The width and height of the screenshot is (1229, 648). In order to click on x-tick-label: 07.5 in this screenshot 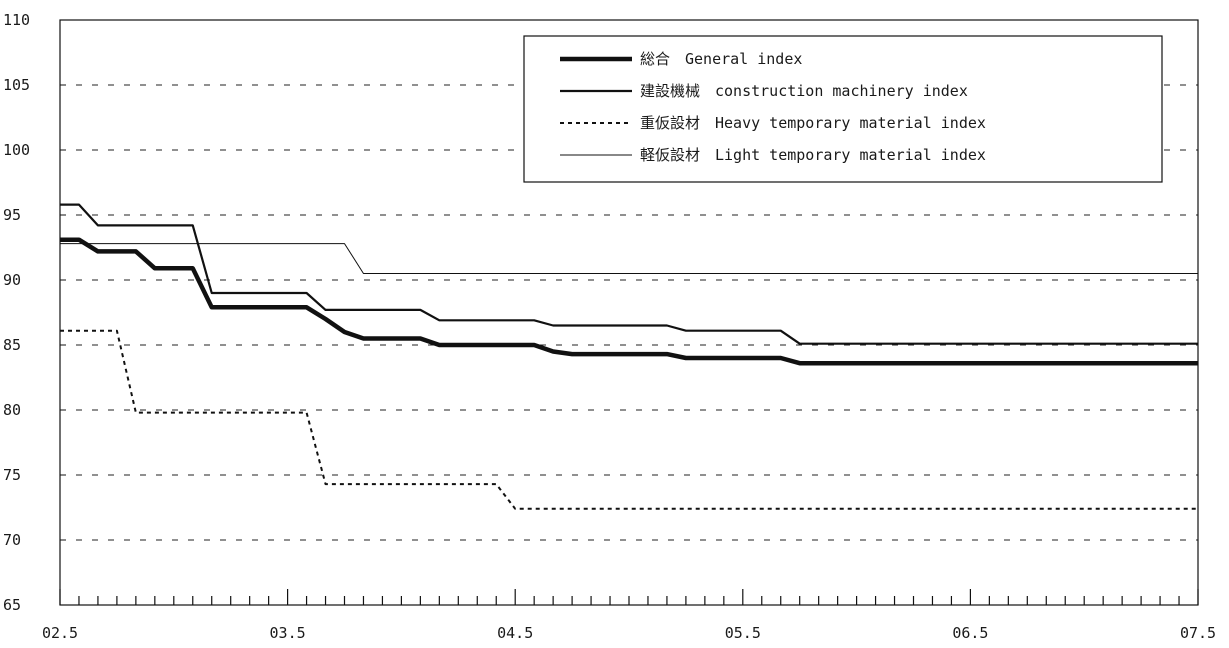, I will do `click(1198, 633)`.